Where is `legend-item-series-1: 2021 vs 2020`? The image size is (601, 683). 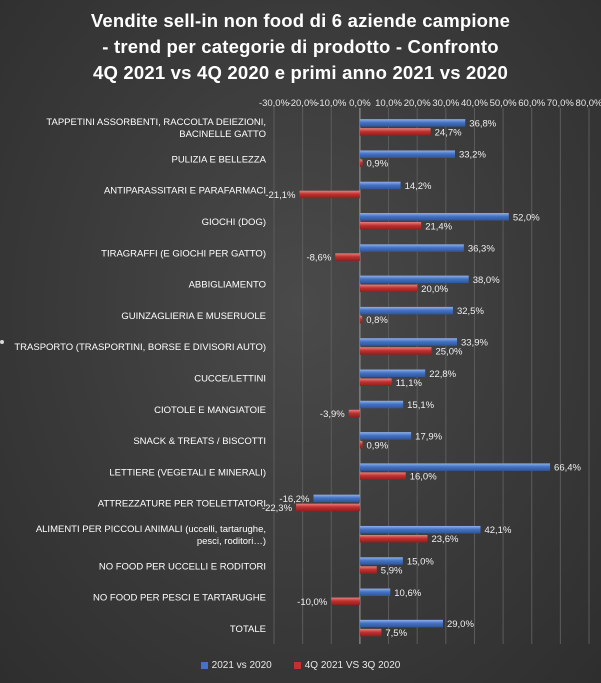 legend-item-series-1: 2021 vs 2020 is located at coordinates (236, 665).